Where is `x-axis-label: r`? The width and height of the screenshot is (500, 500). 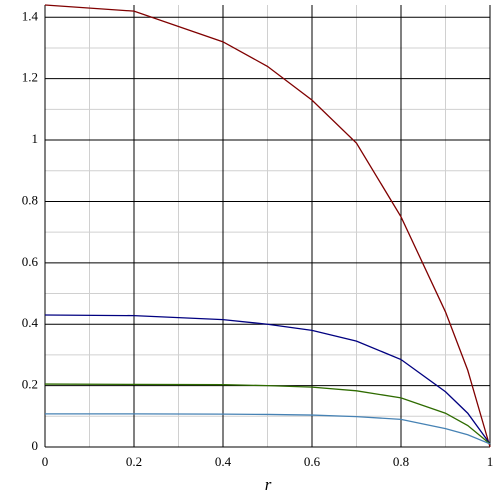 x-axis-label: r is located at coordinates (268, 484).